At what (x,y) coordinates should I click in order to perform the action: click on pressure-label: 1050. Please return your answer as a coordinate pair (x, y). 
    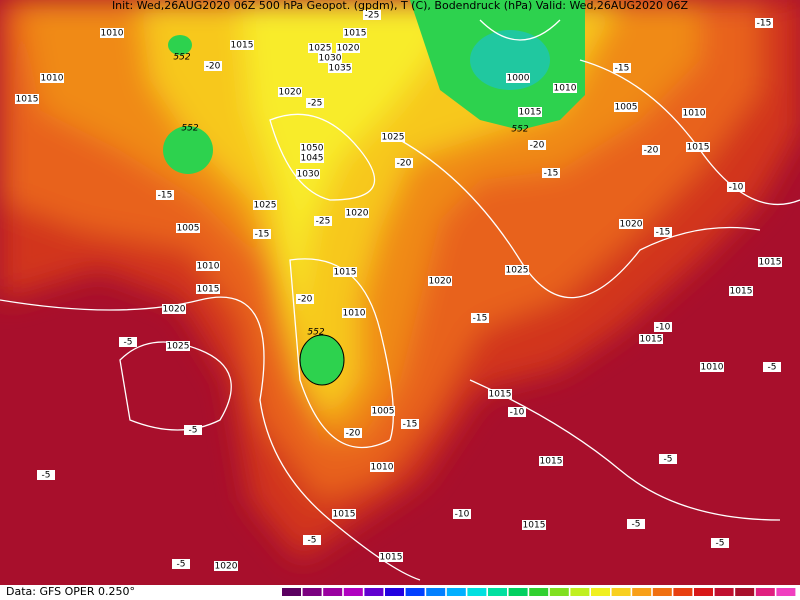
    Looking at the image, I should click on (312, 149).